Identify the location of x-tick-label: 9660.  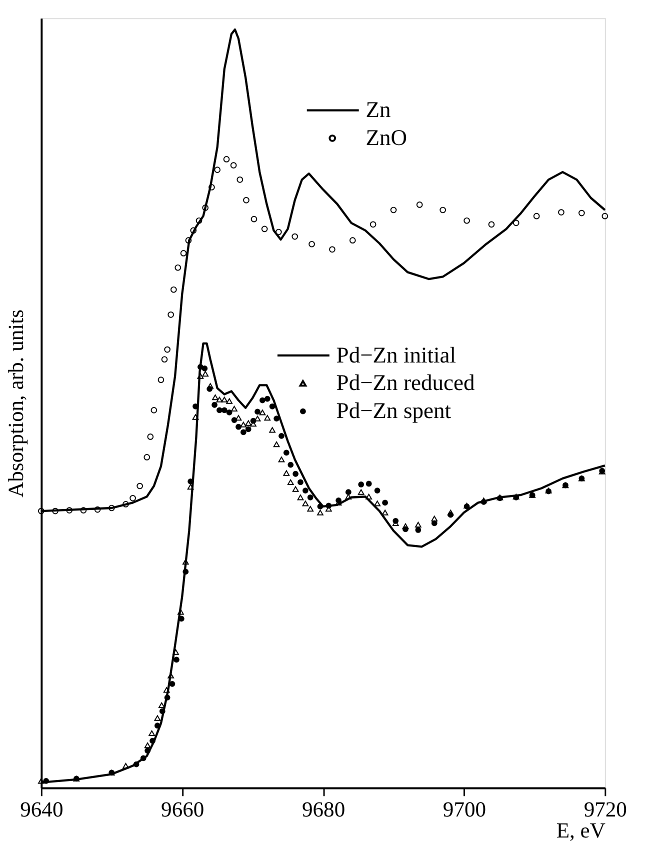
(182, 810).